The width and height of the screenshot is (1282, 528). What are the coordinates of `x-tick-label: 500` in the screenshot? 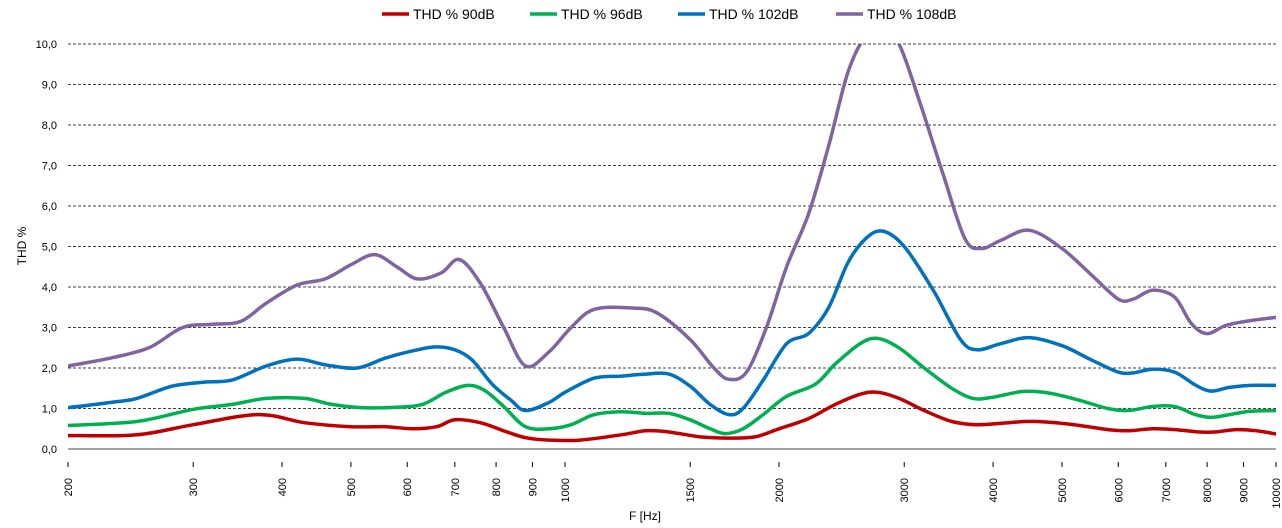 It's located at (352, 487).